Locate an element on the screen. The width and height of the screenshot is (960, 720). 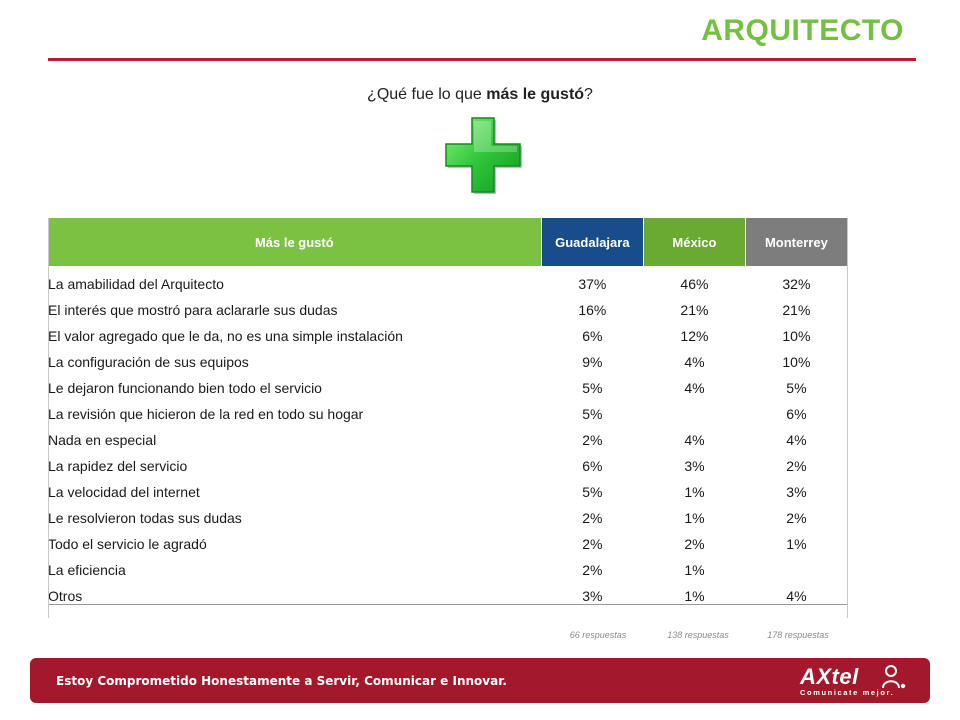
logo-tagline: Comunicate mejor. is located at coordinates (847, 692).